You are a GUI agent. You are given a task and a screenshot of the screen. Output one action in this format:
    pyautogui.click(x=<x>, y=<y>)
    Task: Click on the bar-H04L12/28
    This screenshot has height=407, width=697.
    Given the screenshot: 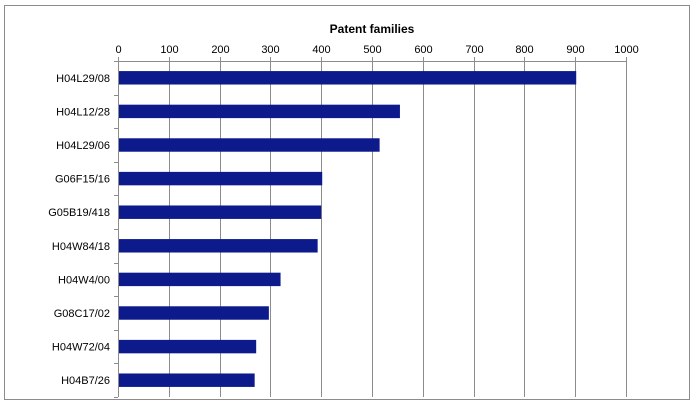 What is the action you would take?
    pyautogui.click(x=259, y=111)
    